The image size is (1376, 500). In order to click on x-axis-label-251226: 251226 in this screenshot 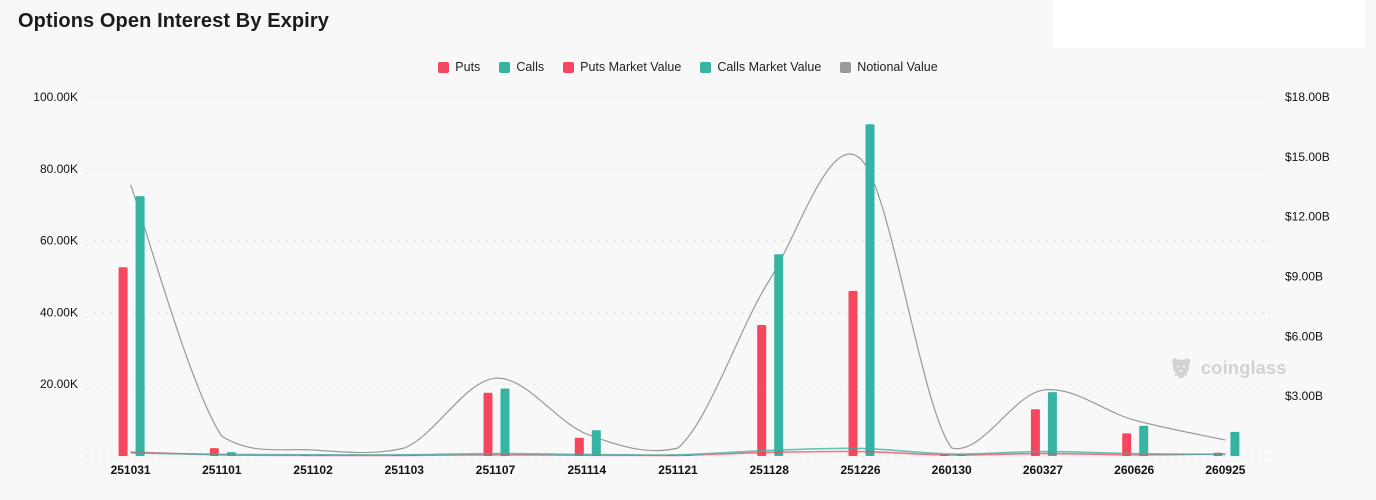, I will do `click(860, 470)`.